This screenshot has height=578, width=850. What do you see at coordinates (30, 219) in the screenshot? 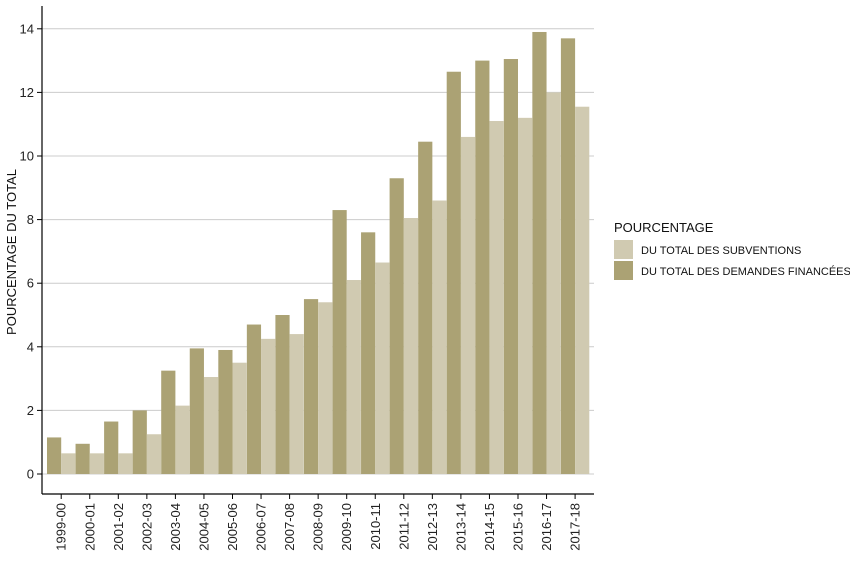
I see `y-tick-label: 8` at bounding box center [30, 219].